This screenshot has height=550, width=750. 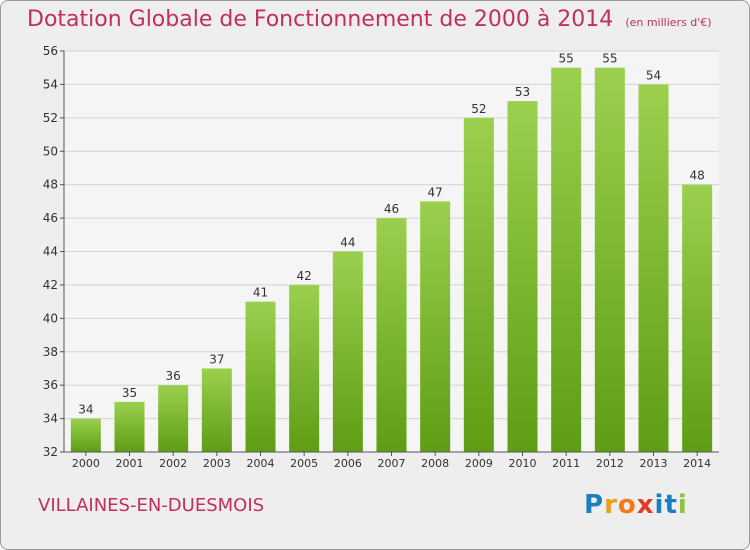 What do you see at coordinates (50, 185) in the screenshot?
I see `y-tick-label: 48` at bounding box center [50, 185].